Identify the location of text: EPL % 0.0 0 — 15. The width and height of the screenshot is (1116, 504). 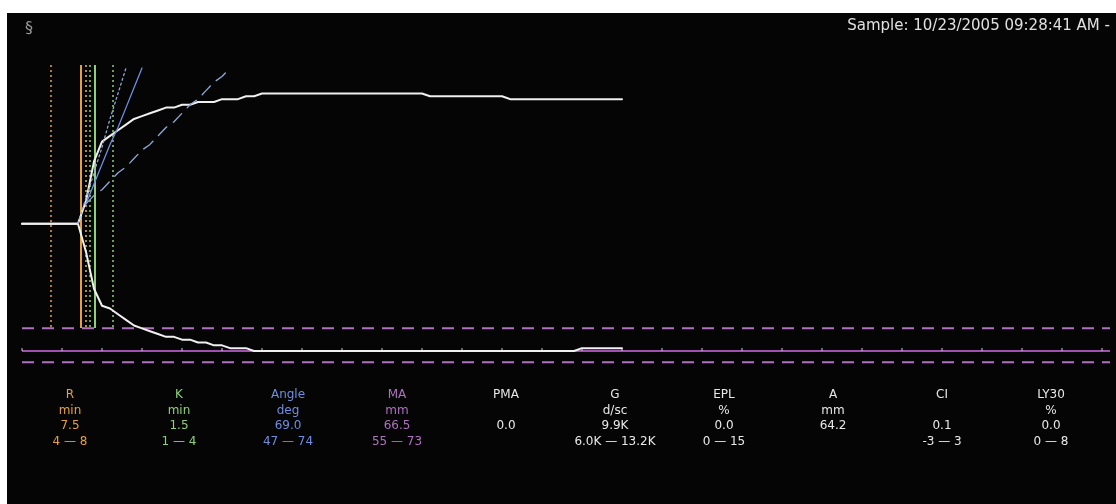
(724, 417).